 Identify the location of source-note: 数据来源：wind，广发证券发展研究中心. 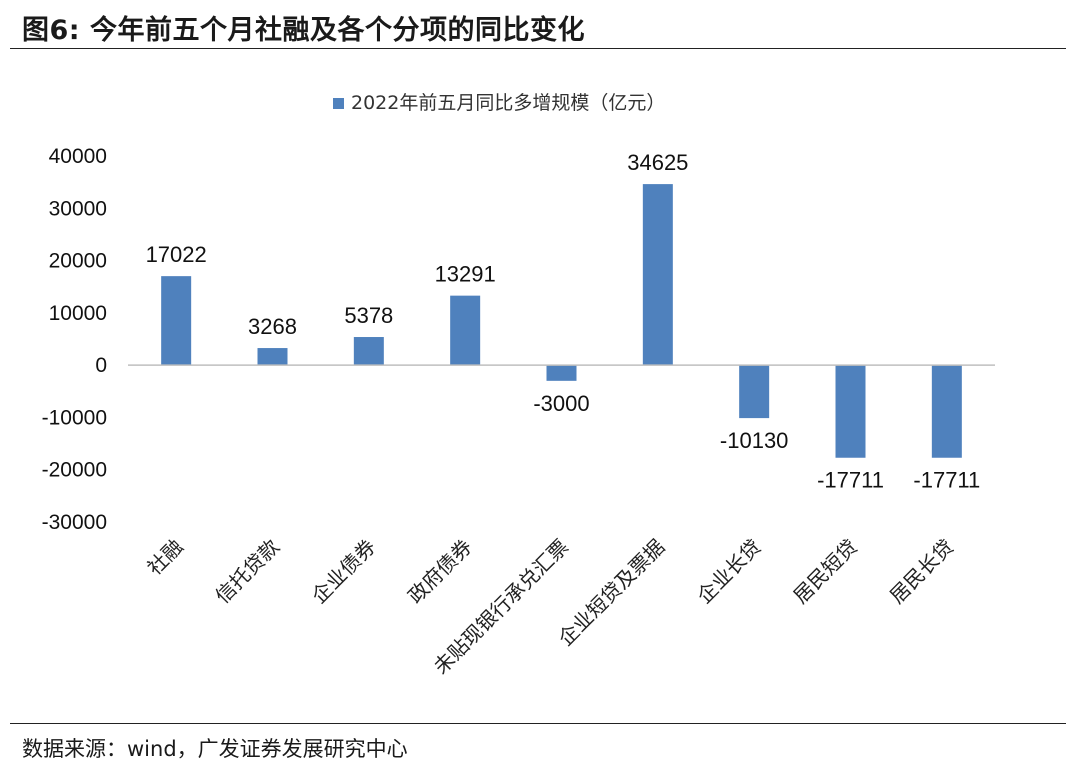
(215, 749).